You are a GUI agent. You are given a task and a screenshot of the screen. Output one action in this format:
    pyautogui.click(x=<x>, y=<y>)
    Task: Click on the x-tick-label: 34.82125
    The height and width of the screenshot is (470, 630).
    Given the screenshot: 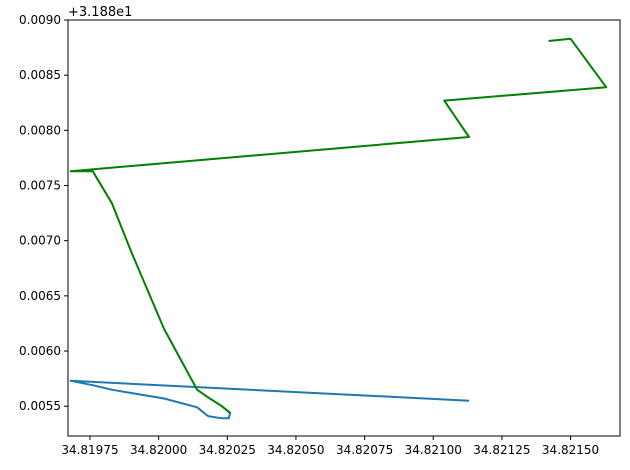 What is the action you would take?
    pyautogui.click(x=501, y=450)
    